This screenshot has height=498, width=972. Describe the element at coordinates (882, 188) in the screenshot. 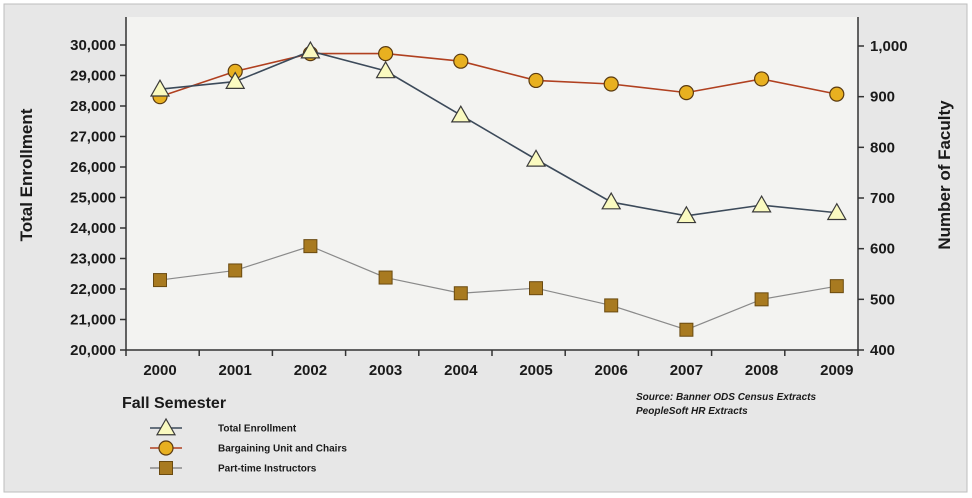

I see `right-y-axis: 400 500 600 700 800 900 1,000` at that location.